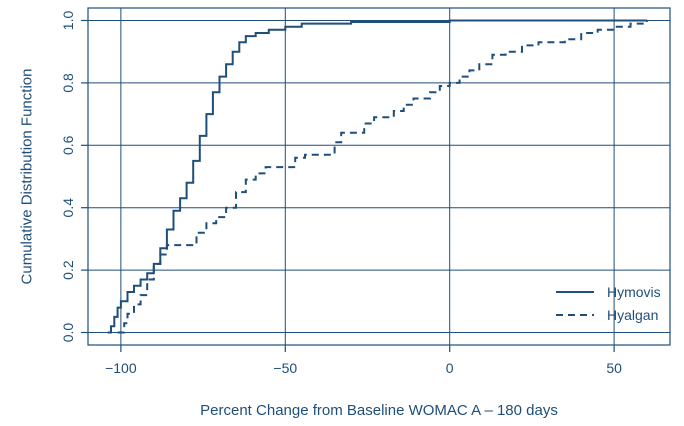  Describe the element at coordinates (74, 177) in the screenshot. I see `y-axis-ticks: 0.0 0.2 0.4 0.6 0.8 1.0` at that location.